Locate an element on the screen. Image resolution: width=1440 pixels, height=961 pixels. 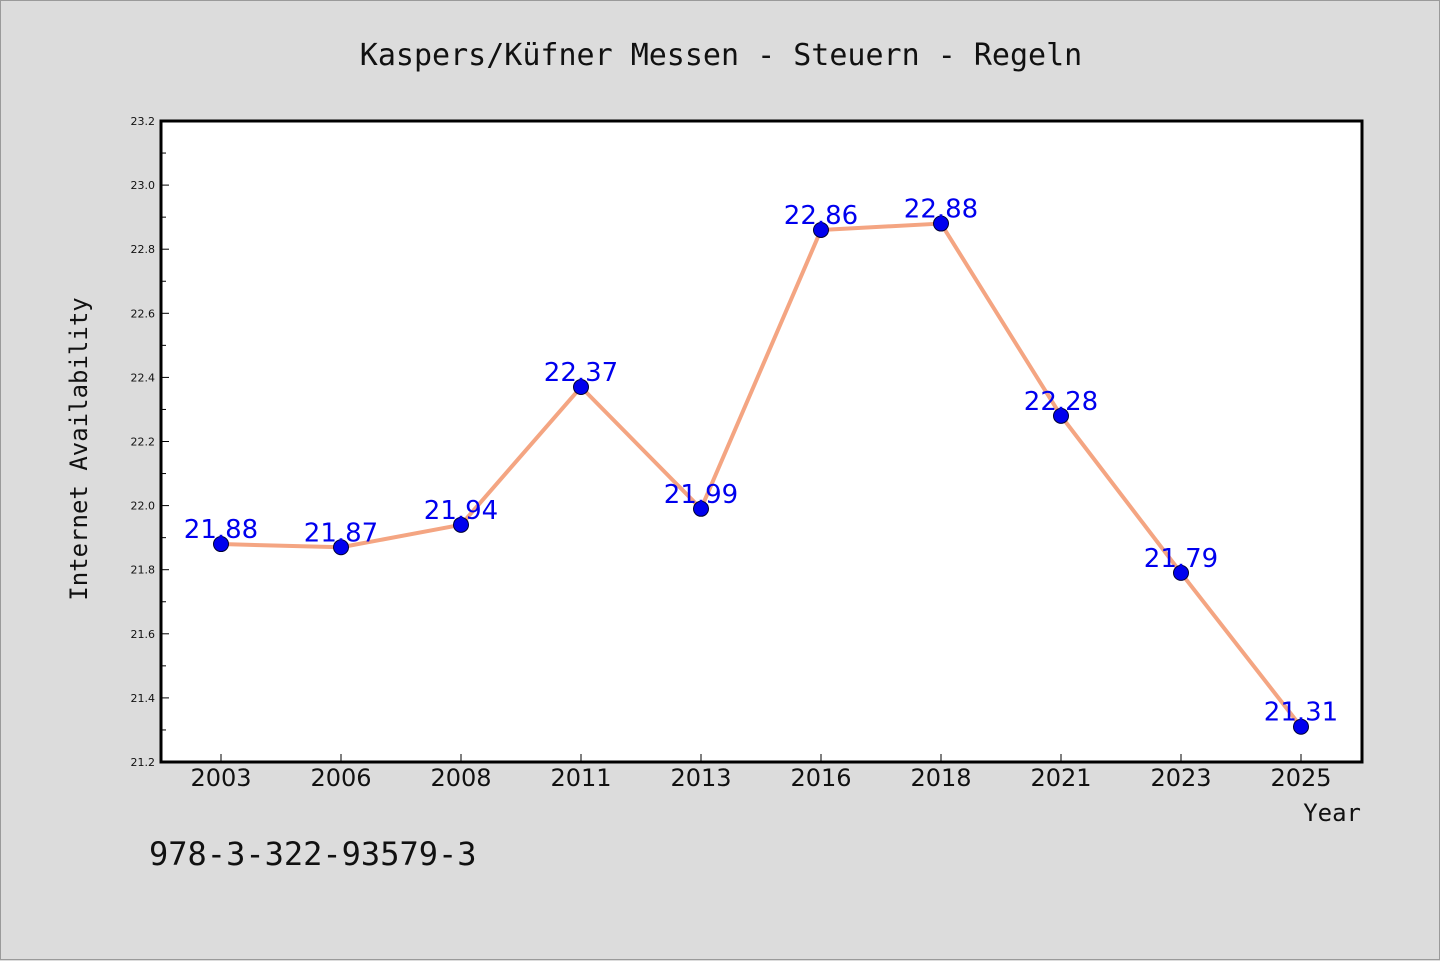
y-tick-label: 22.6 is located at coordinates (143, 313).